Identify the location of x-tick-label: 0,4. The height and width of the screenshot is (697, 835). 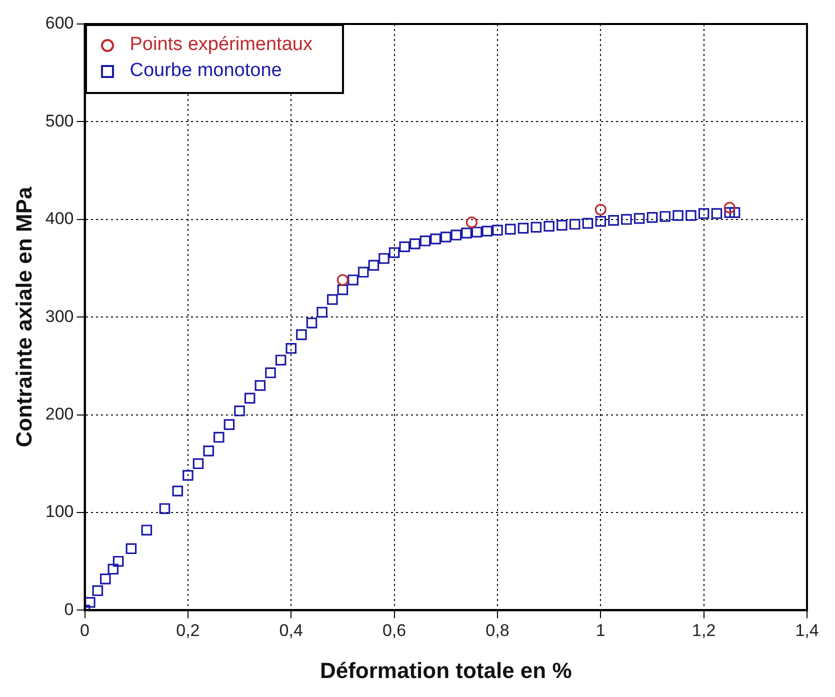
(291, 630).